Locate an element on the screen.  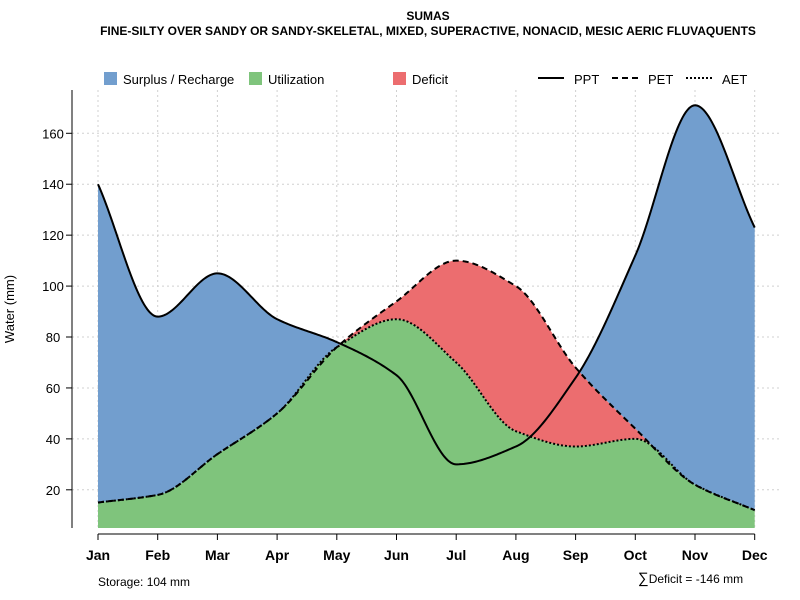
legend-label: PET is located at coordinates (660, 79).